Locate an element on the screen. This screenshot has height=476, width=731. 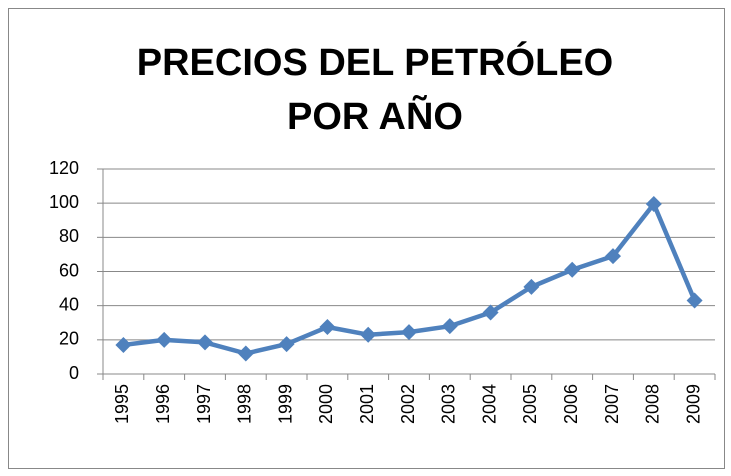
x-tick-label: 2001 is located at coordinates (367, 404).